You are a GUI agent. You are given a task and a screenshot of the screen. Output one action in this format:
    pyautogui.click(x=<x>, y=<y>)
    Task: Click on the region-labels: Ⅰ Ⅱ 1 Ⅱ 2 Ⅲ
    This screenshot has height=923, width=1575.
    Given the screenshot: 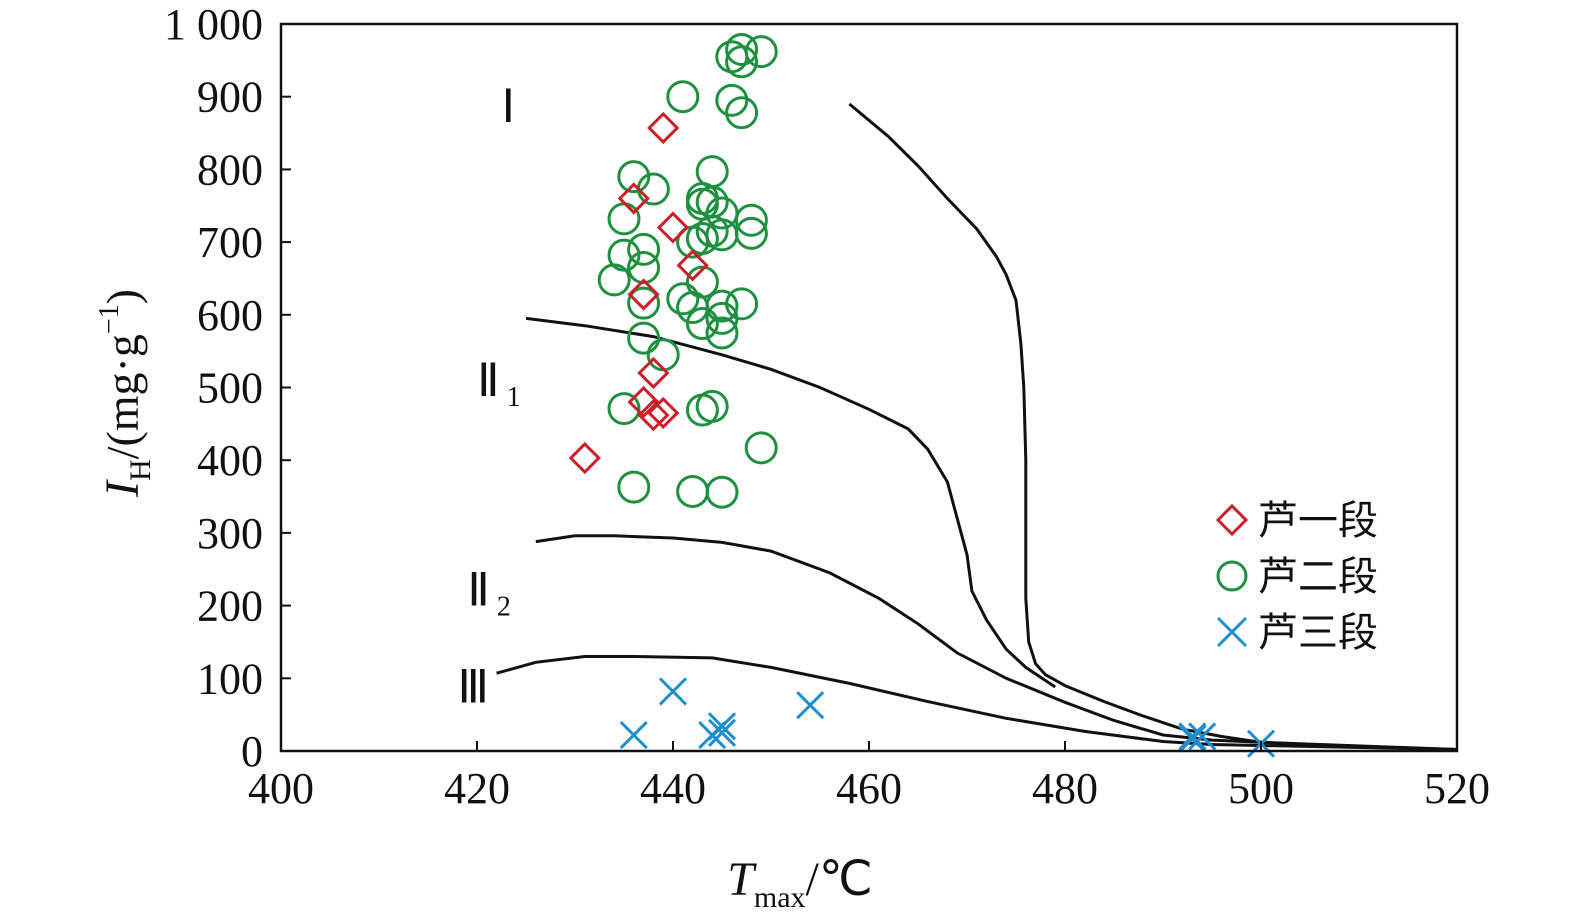 What is the action you would take?
    pyautogui.click(x=488, y=396)
    